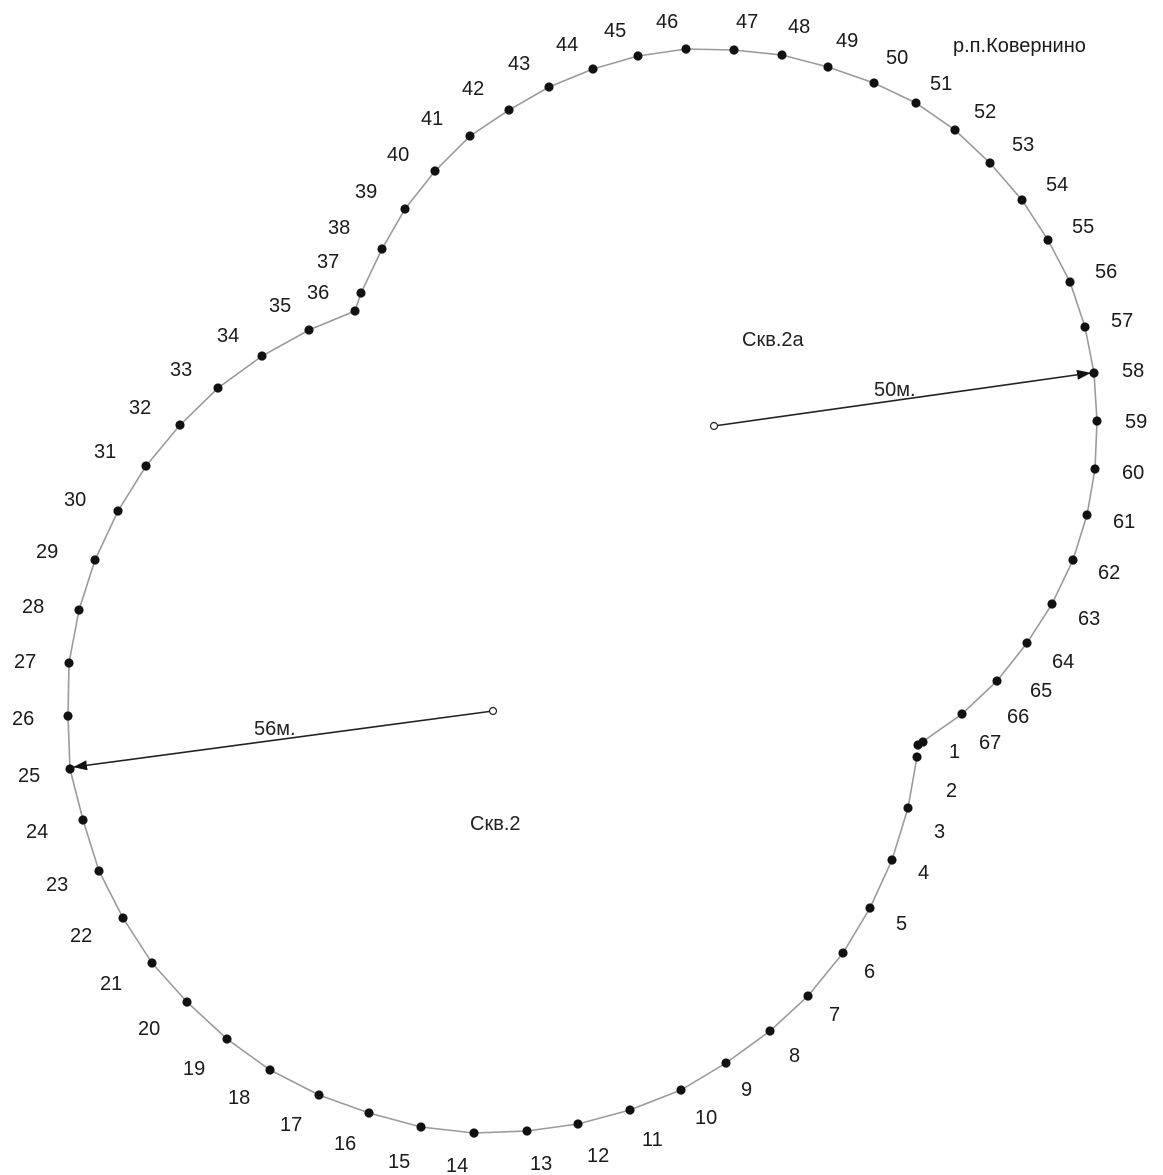  What do you see at coordinates (57, 885) in the screenshot?
I see `boundary-point-label-23: 23` at bounding box center [57, 885].